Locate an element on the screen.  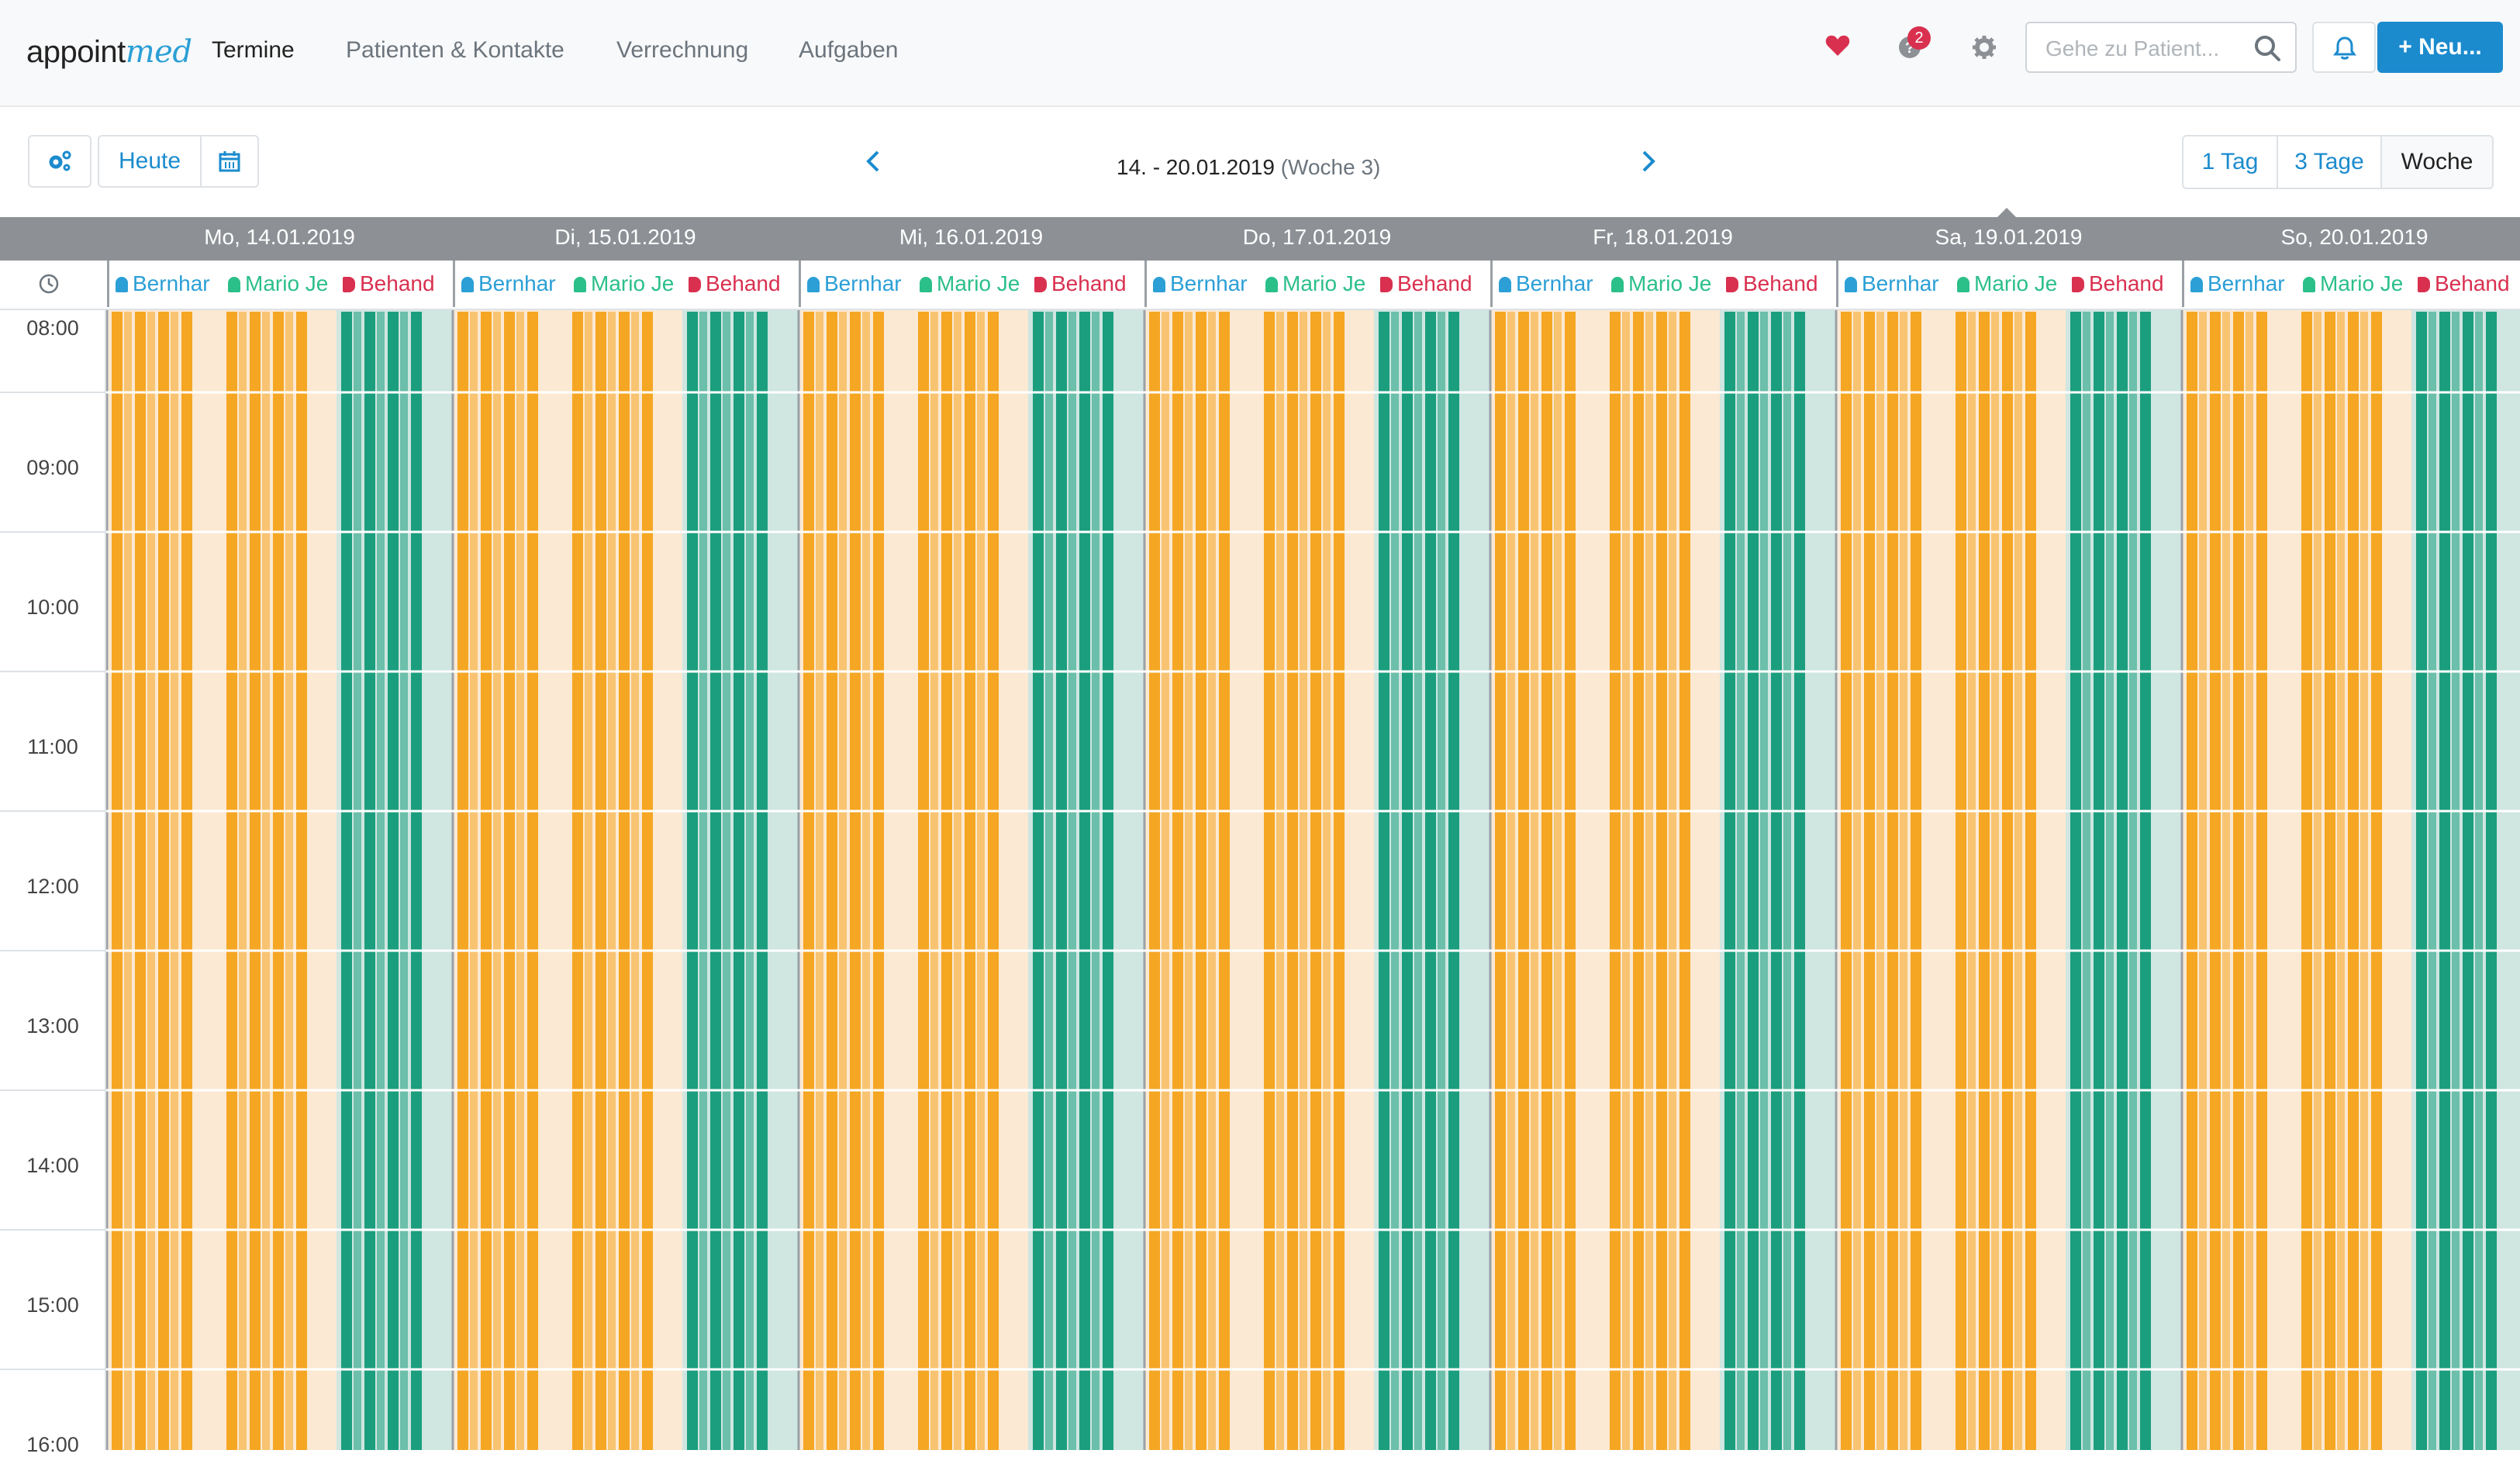
day-header-mon: Mo, 14.01.2019 is located at coordinates (279, 237).